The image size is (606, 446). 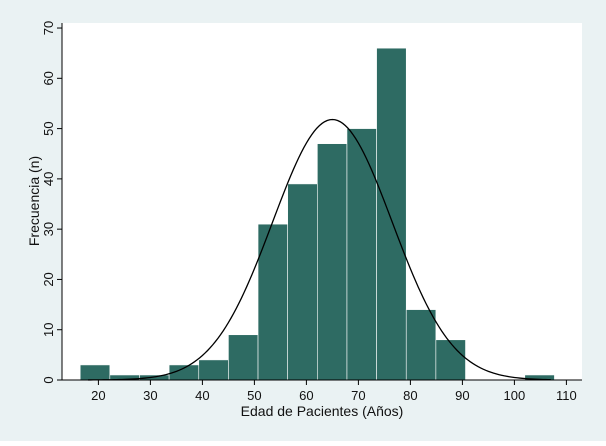 I want to click on x-tick-label-80: 80, so click(x=410, y=395).